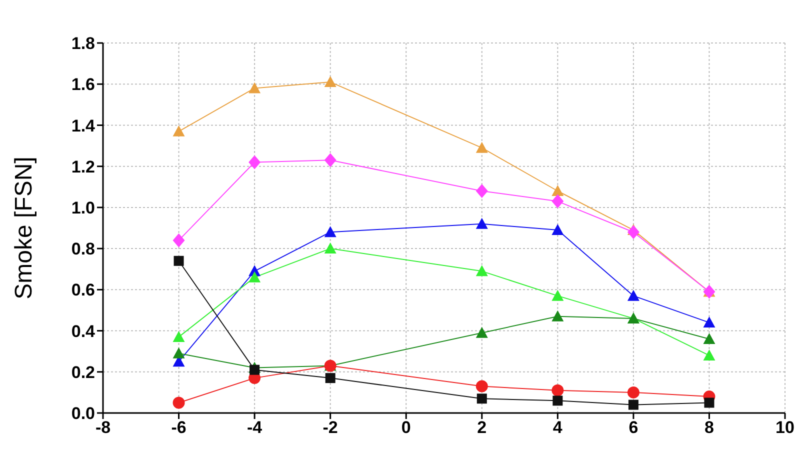  Describe the element at coordinates (709, 428) in the screenshot. I see `x-tick-label: 8` at that location.